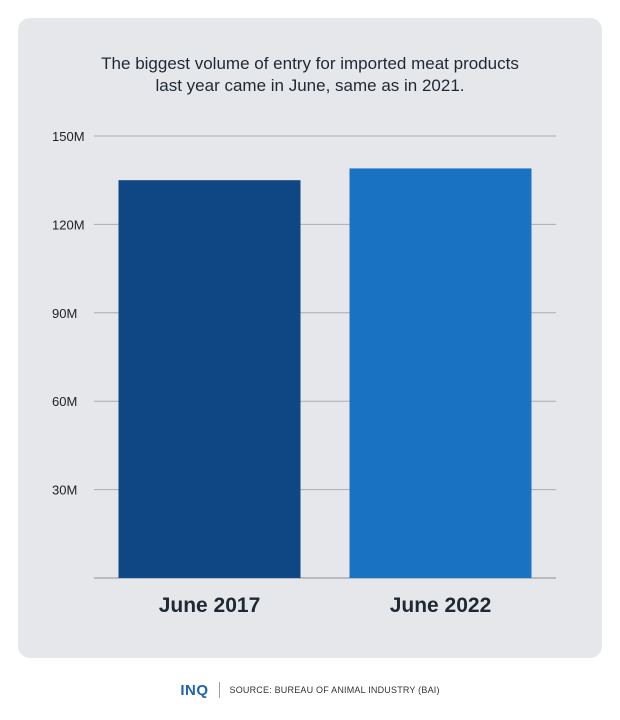 The height and width of the screenshot is (720, 620). What do you see at coordinates (194, 690) in the screenshot?
I see `inq-logo: INQ` at bounding box center [194, 690].